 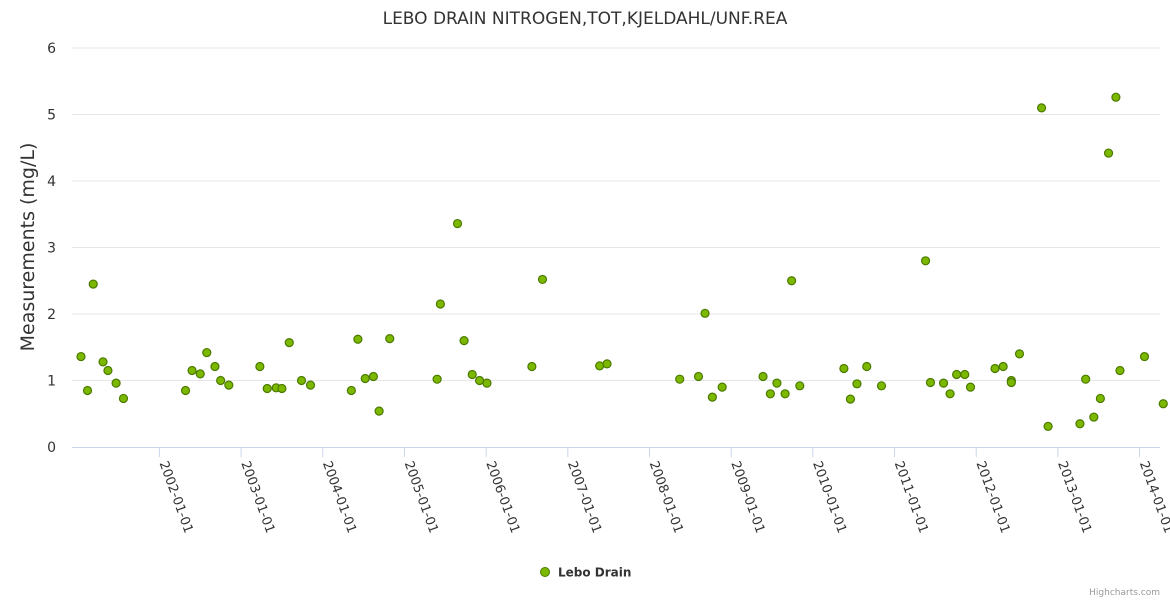 What do you see at coordinates (1153, 497) in the screenshot?
I see `x-tick-label: 2014-01-01` at bounding box center [1153, 497].